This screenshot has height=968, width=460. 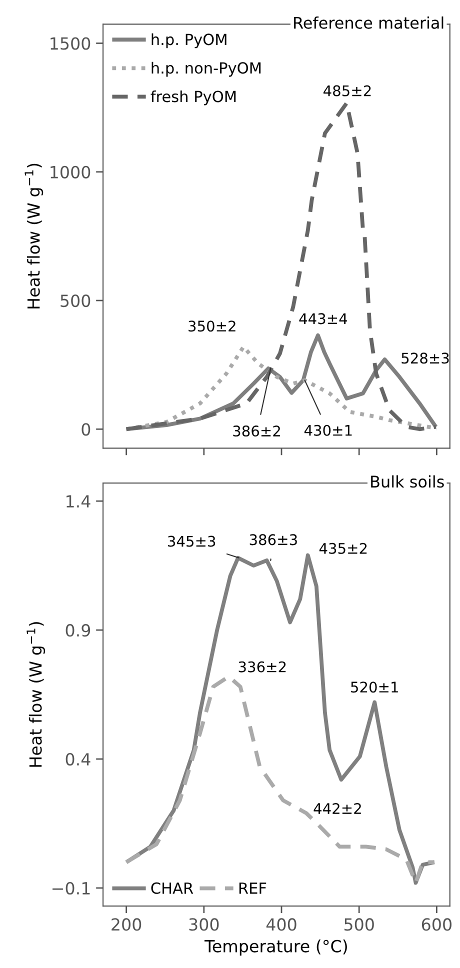 I want to click on y-tick-label: 500, so click(x=75, y=301).